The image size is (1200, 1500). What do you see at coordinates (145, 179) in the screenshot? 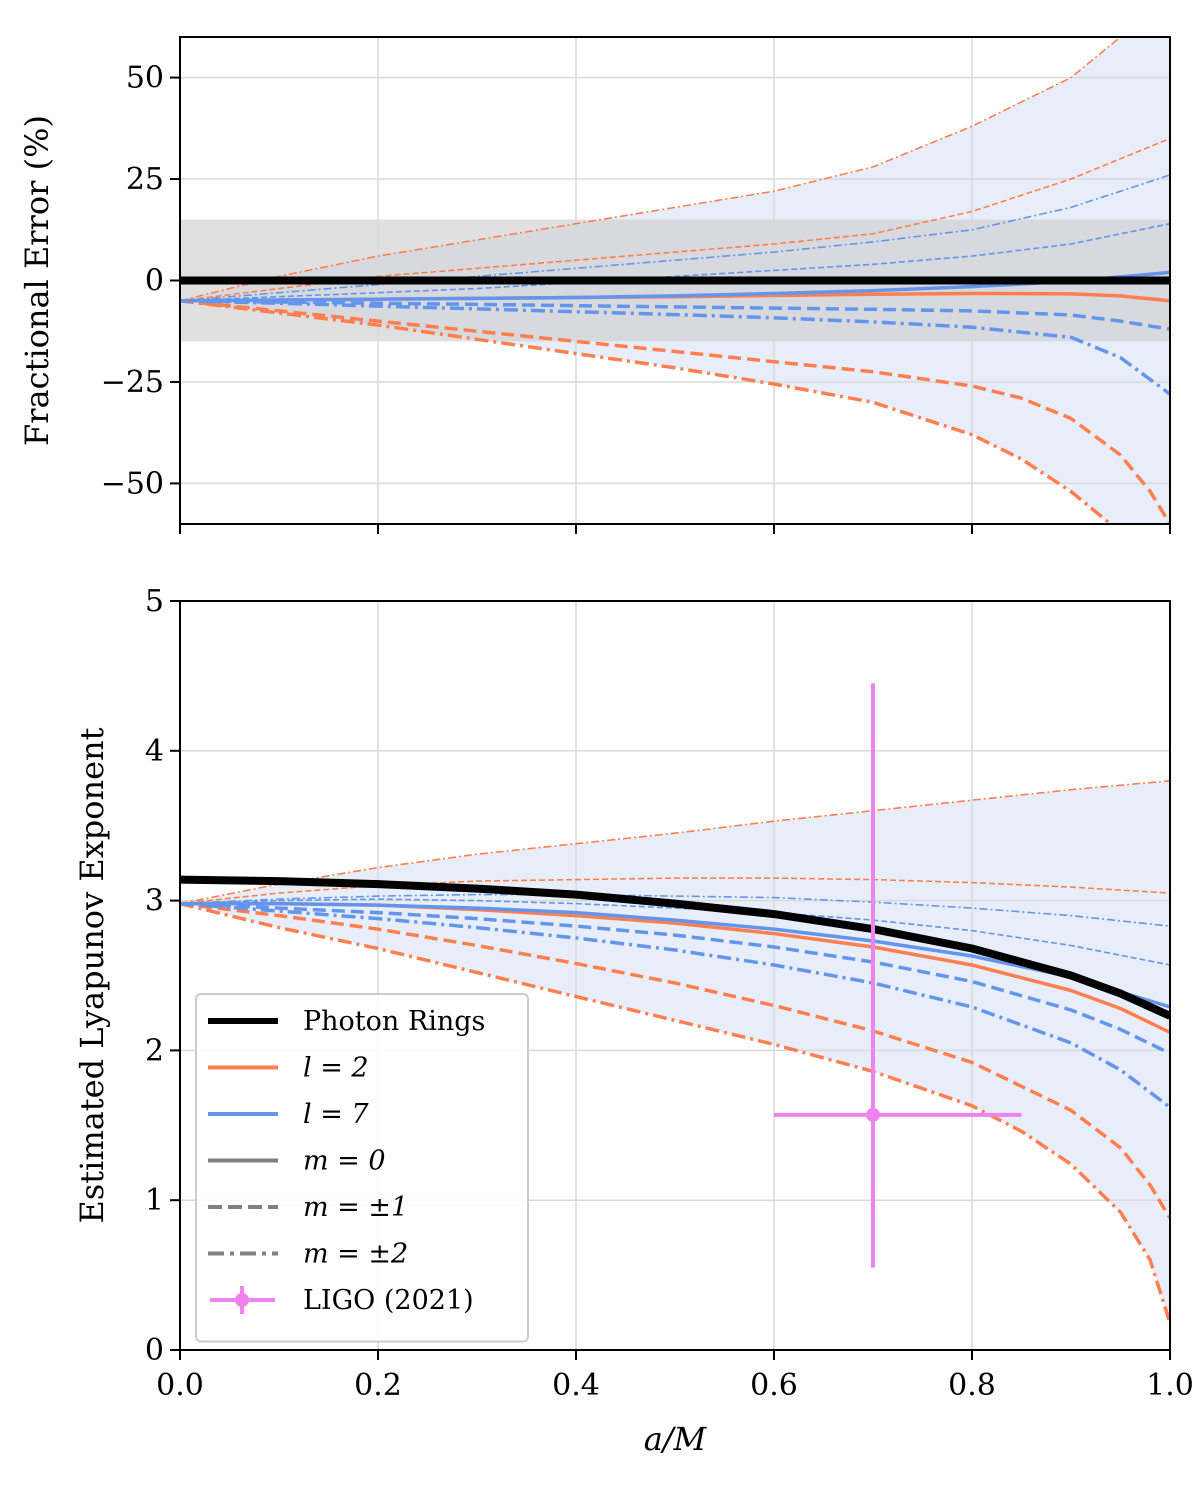
I see `y-tick-label: 25` at bounding box center [145, 179].